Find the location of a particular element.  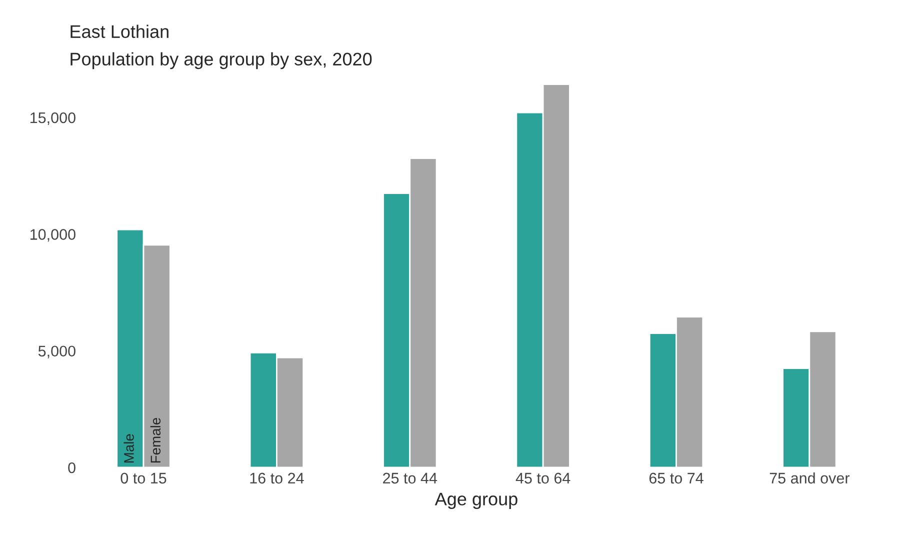

x-tick-label: 25 to 44 is located at coordinates (410, 478).